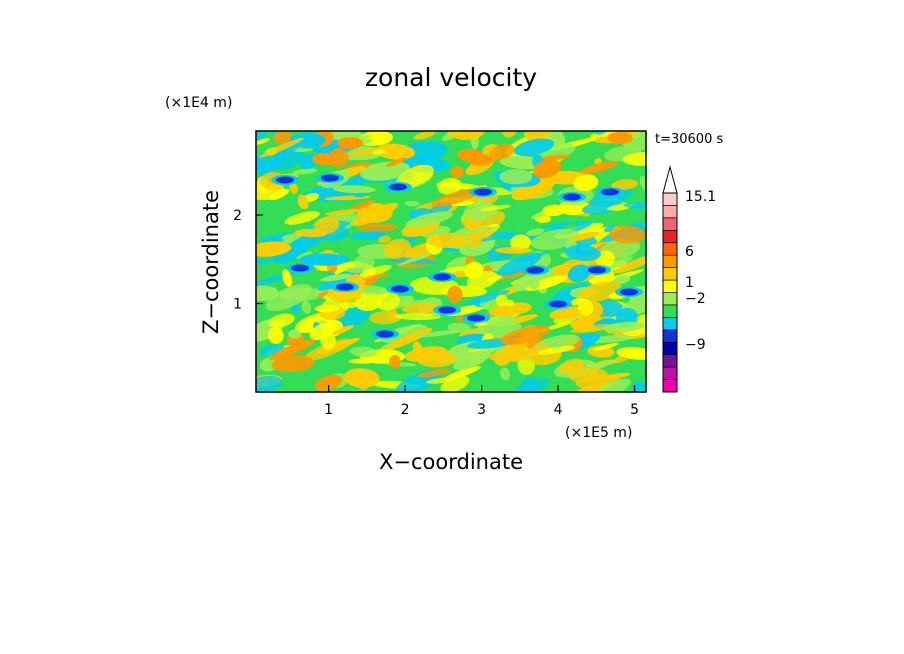  Describe the element at coordinates (451, 77) in the screenshot. I see `chart-title: zonal velocity` at that location.